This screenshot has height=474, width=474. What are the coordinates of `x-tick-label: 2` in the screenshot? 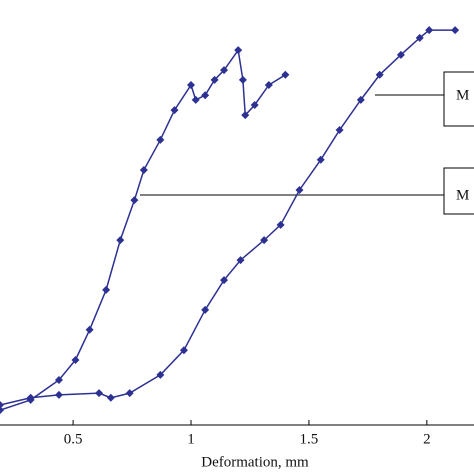 It's located at (427, 439).